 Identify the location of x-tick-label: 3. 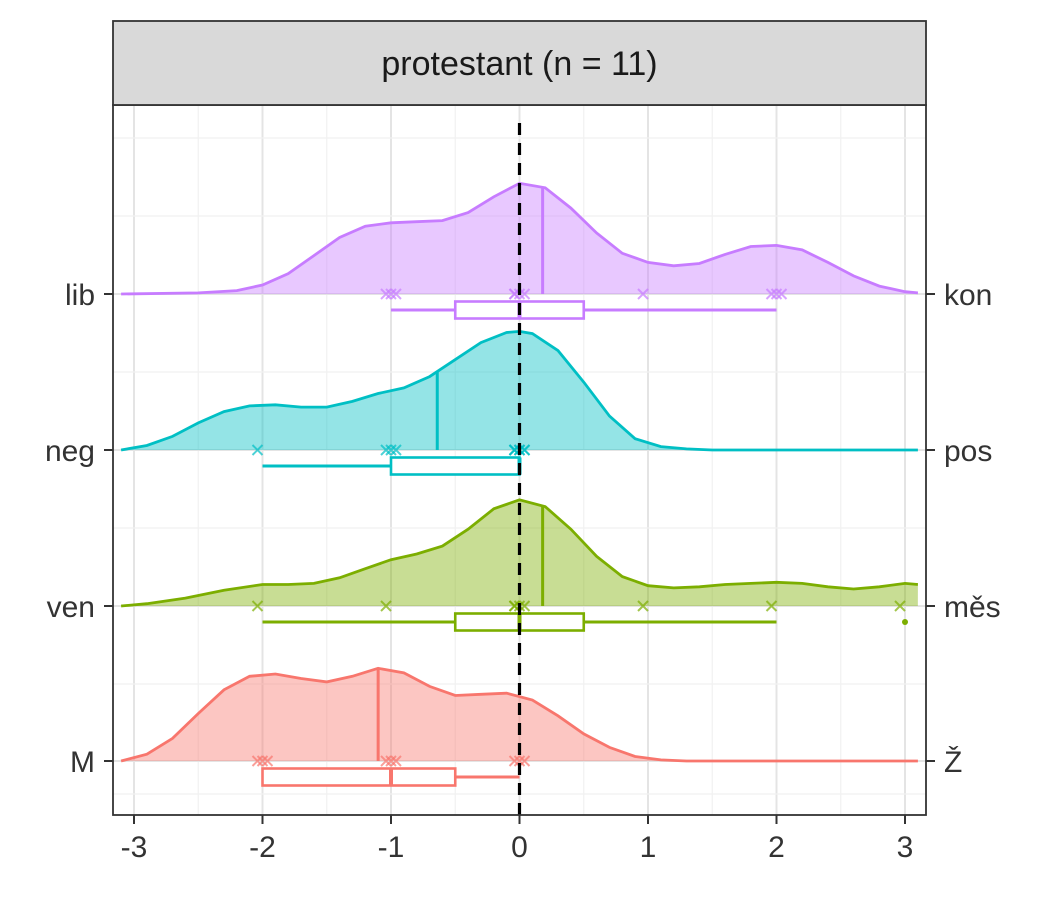
(905, 847).